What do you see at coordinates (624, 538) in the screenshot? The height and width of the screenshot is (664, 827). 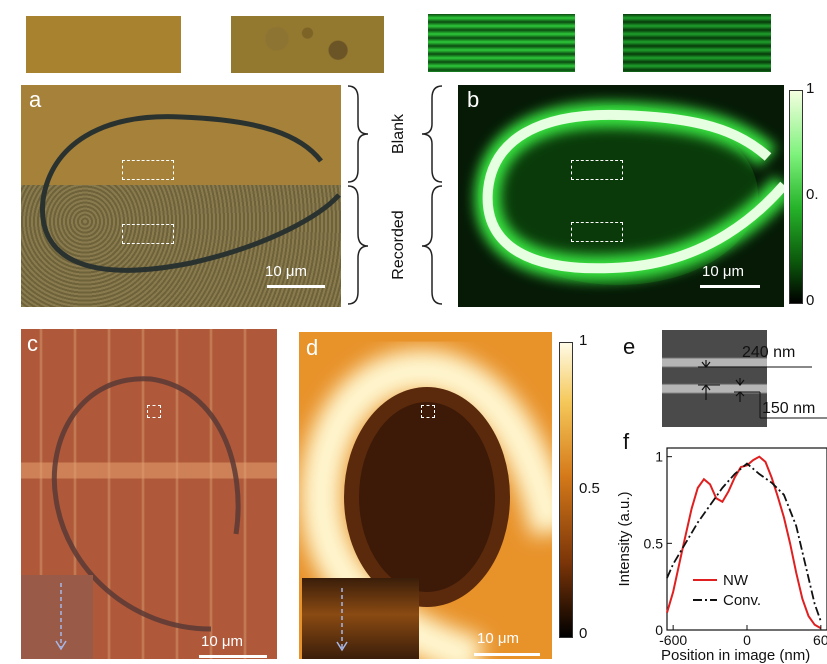 I see `y-axis-label: Intensity (a.u.)` at bounding box center [624, 538].